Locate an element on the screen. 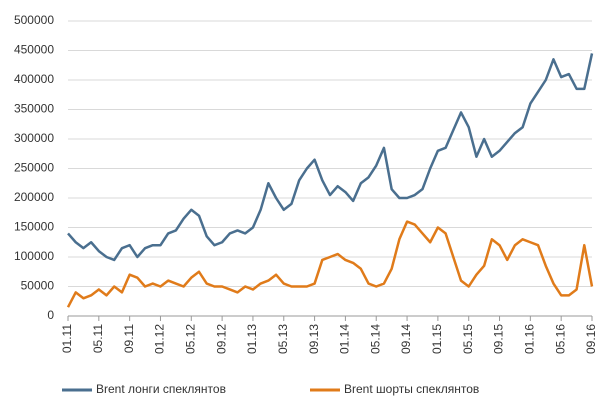 This screenshot has height=408, width=600. x-tick-label: 01.14 is located at coordinates (345, 339).